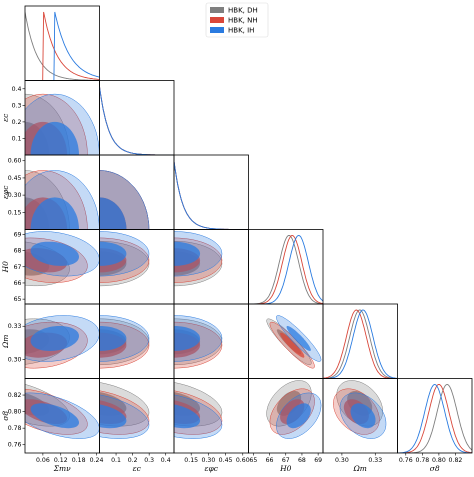 This screenshot has height=477, width=474. I want to click on y-tick-label: 0.82, so click(15, 395).